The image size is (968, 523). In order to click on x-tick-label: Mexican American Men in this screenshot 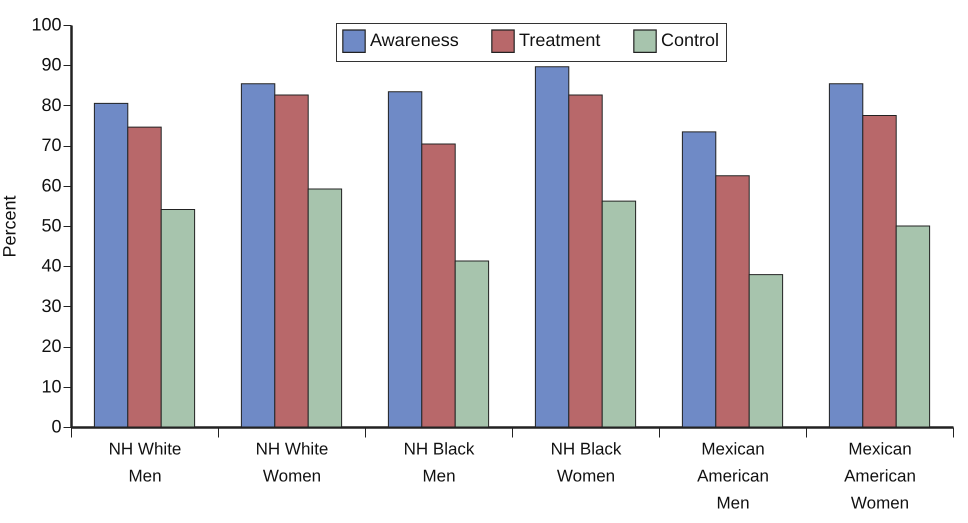, I will do `click(733, 476)`.